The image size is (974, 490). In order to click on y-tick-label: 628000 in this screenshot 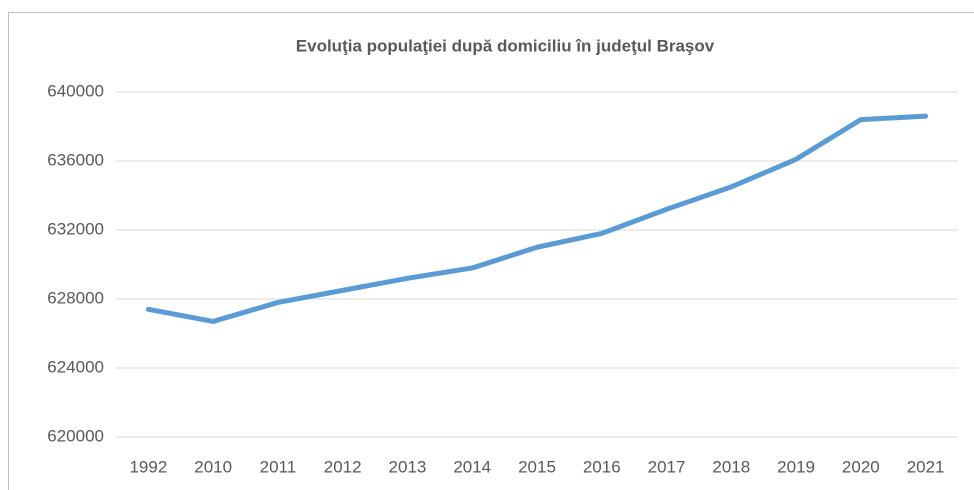, I will do `click(75, 297)`.